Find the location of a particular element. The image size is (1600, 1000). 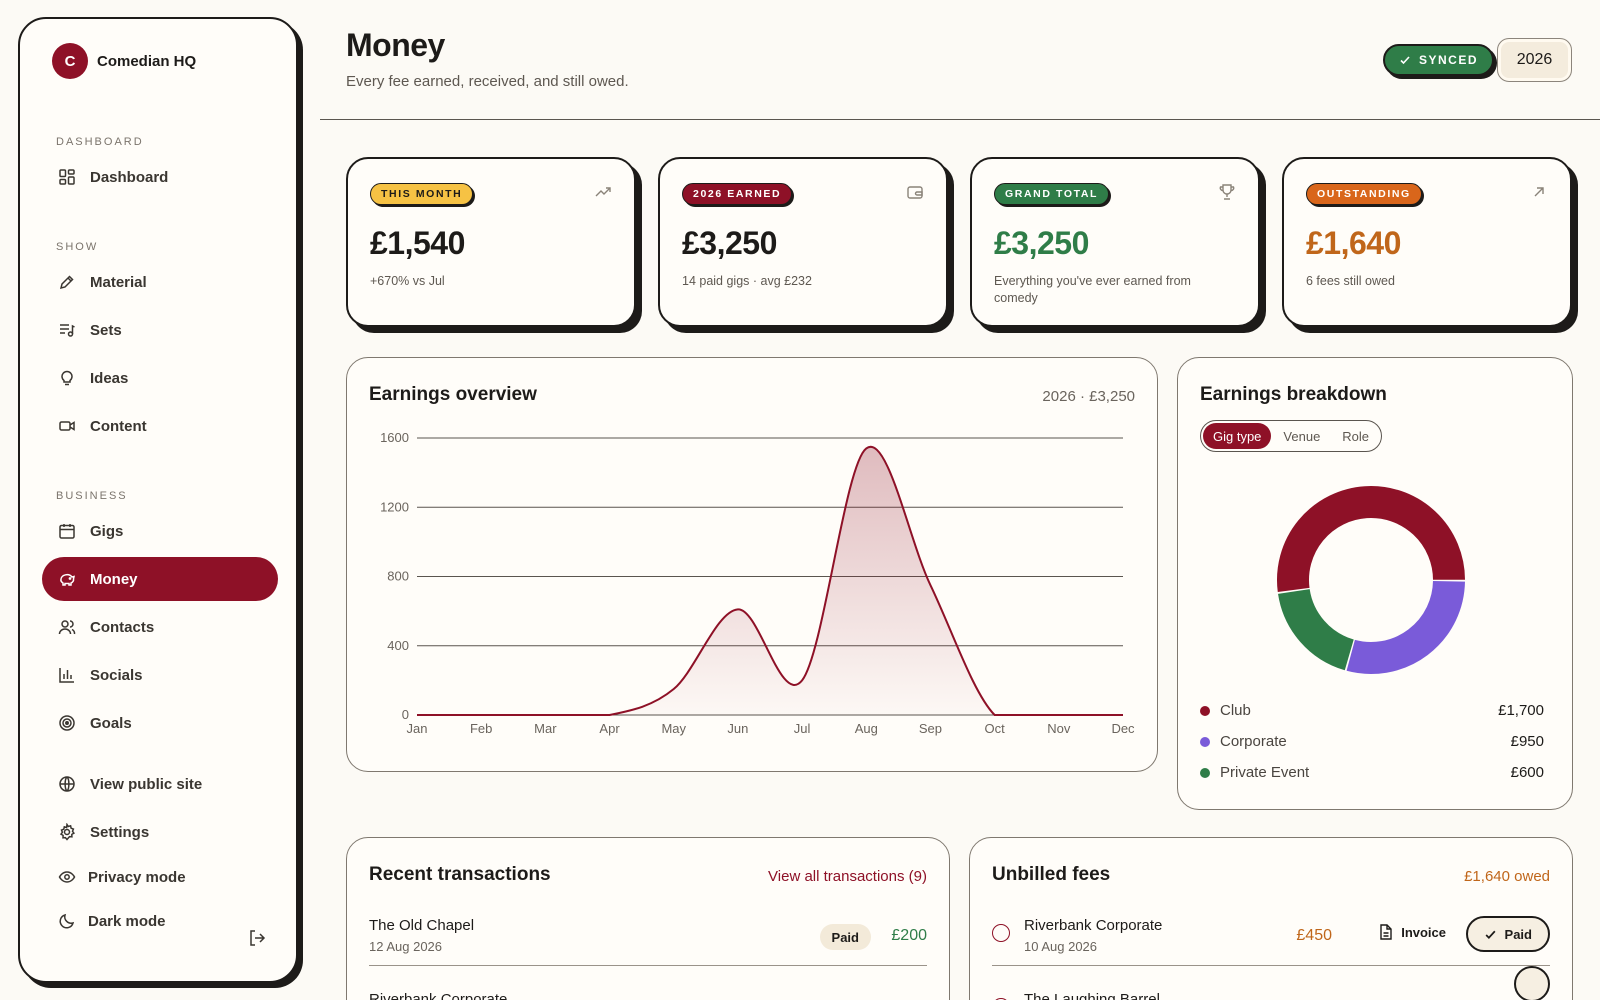

sidebar-item-content: Content is located at coordinates (160, 426).